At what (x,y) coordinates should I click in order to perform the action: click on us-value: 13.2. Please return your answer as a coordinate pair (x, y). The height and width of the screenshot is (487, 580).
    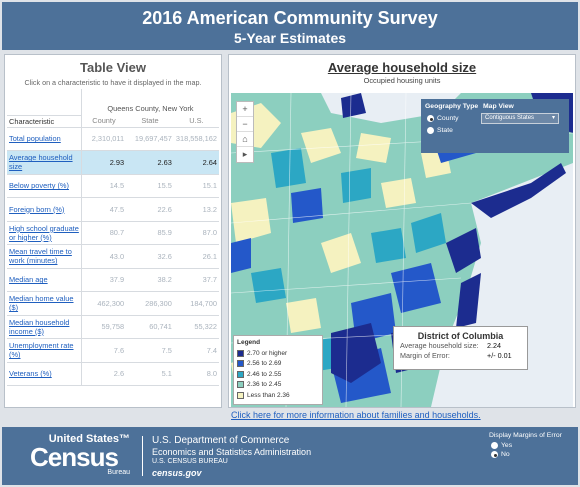
    Looking at the image, I should click on (196, 209).